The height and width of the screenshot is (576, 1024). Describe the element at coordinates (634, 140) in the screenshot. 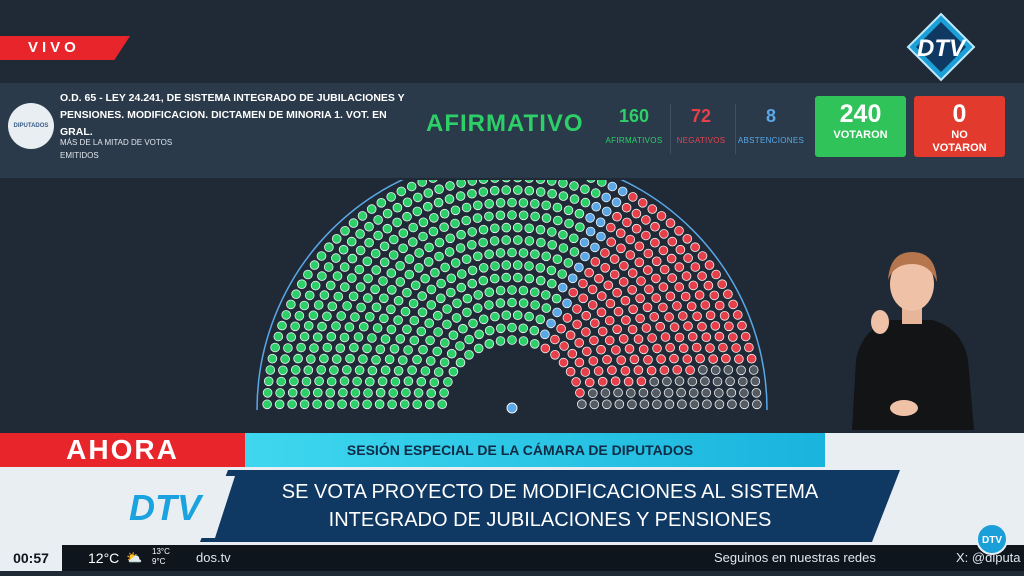

I see `afirmativos-label: AFIRMATIVOS` at that location.